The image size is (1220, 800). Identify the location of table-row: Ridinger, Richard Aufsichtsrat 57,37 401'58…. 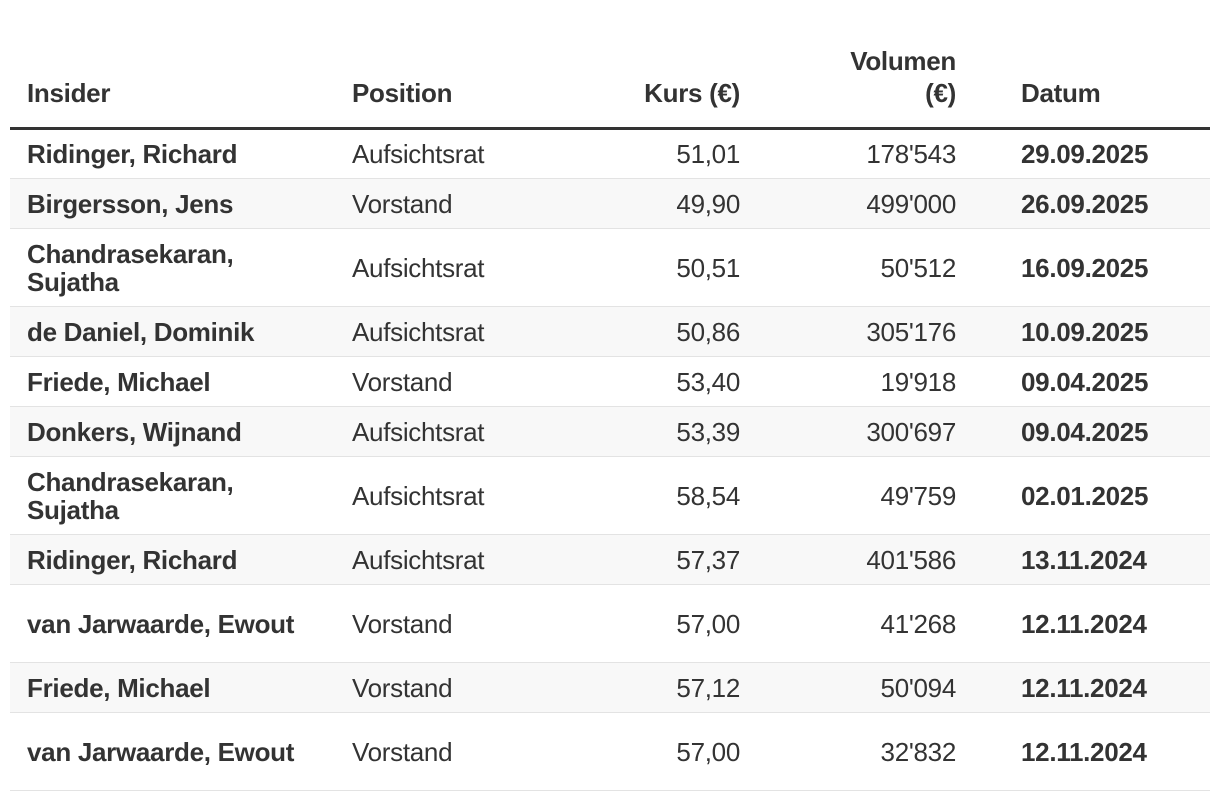
(610, 559).